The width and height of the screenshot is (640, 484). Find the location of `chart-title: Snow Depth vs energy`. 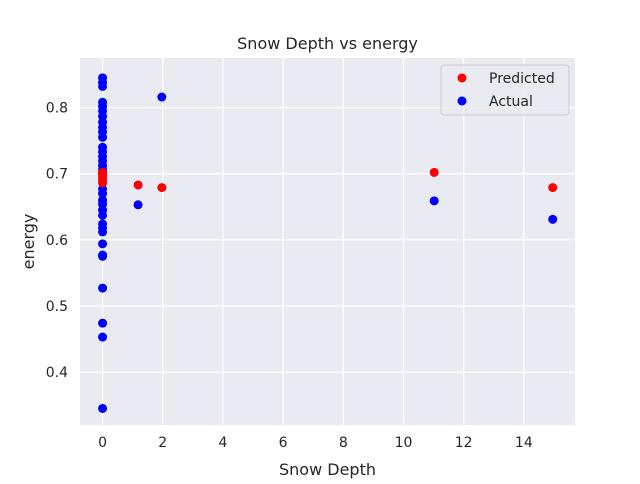

chart-title: Snow Depth vs energy is located at coordinates (327, 43).